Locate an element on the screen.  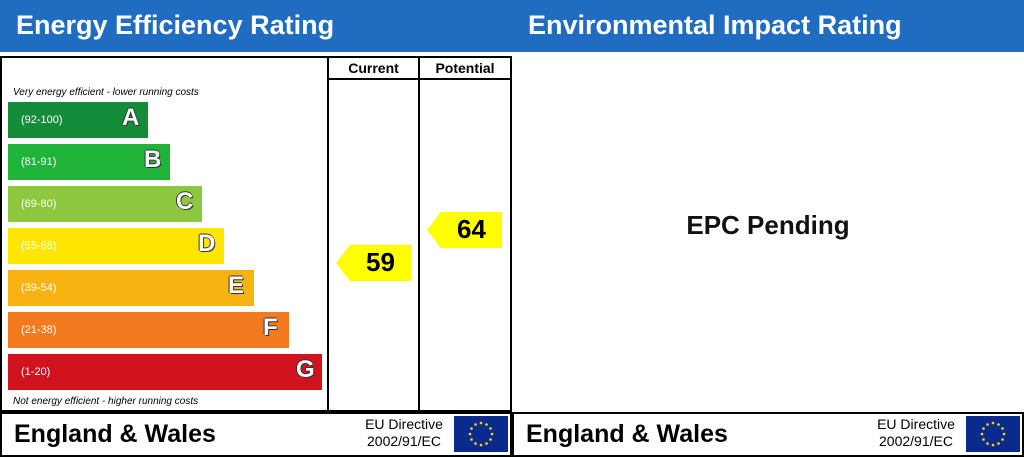
band-range: (55-68) is located at coordinates (39, 246).